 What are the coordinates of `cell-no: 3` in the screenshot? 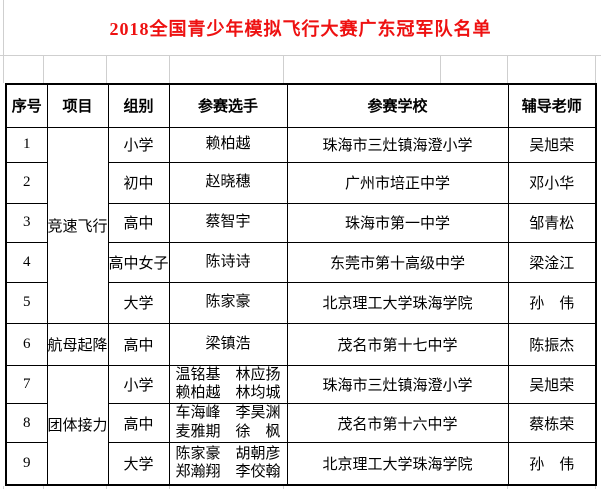 It's located at (26, 222).